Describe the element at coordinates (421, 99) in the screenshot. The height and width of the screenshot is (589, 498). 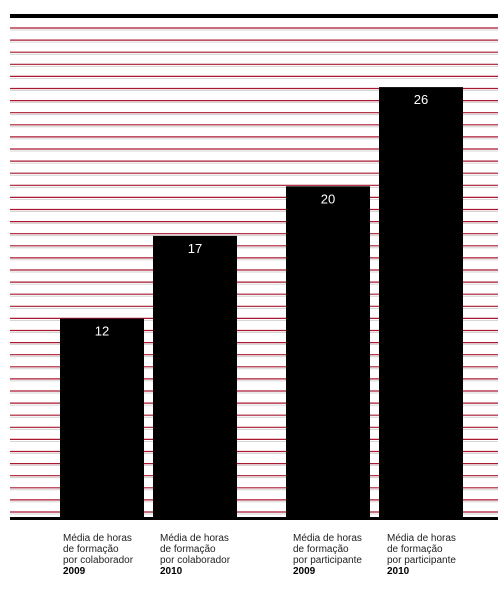
I see `bar-value-label: 26` at that location.